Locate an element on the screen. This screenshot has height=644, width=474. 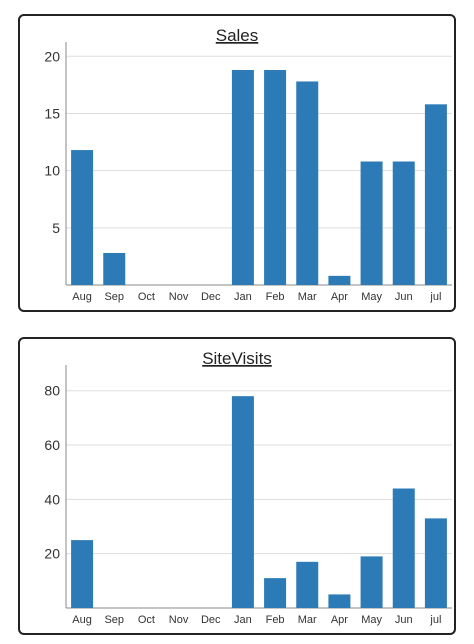
sales-x-tick-label: Sep is located at coordinates (114, 297).